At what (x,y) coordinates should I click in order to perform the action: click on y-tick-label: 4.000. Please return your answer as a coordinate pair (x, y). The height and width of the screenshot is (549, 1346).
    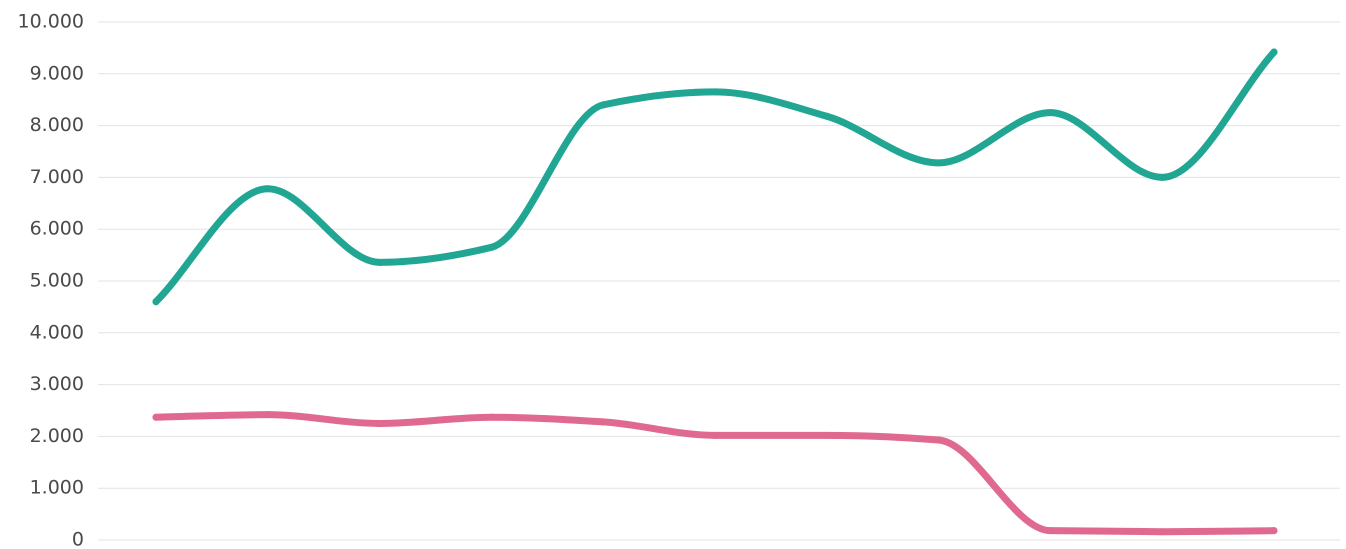
    Looking at the image, I should click on (57, 332).